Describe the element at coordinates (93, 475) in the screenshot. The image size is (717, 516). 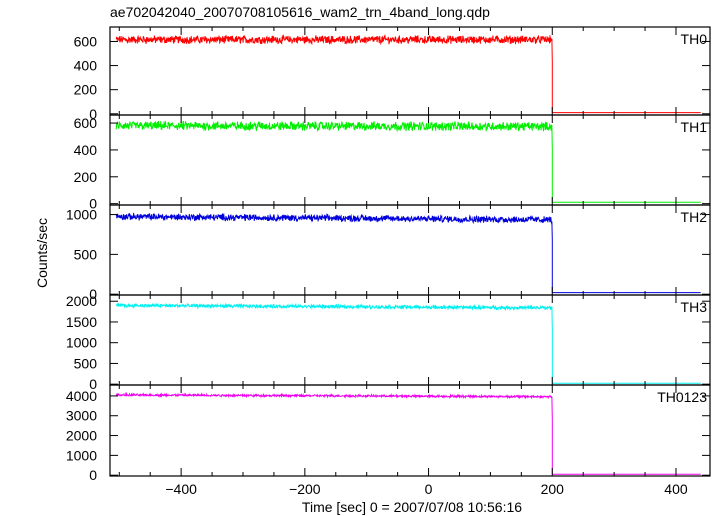
I see `y-tick-label-th0123: 0` at that location.